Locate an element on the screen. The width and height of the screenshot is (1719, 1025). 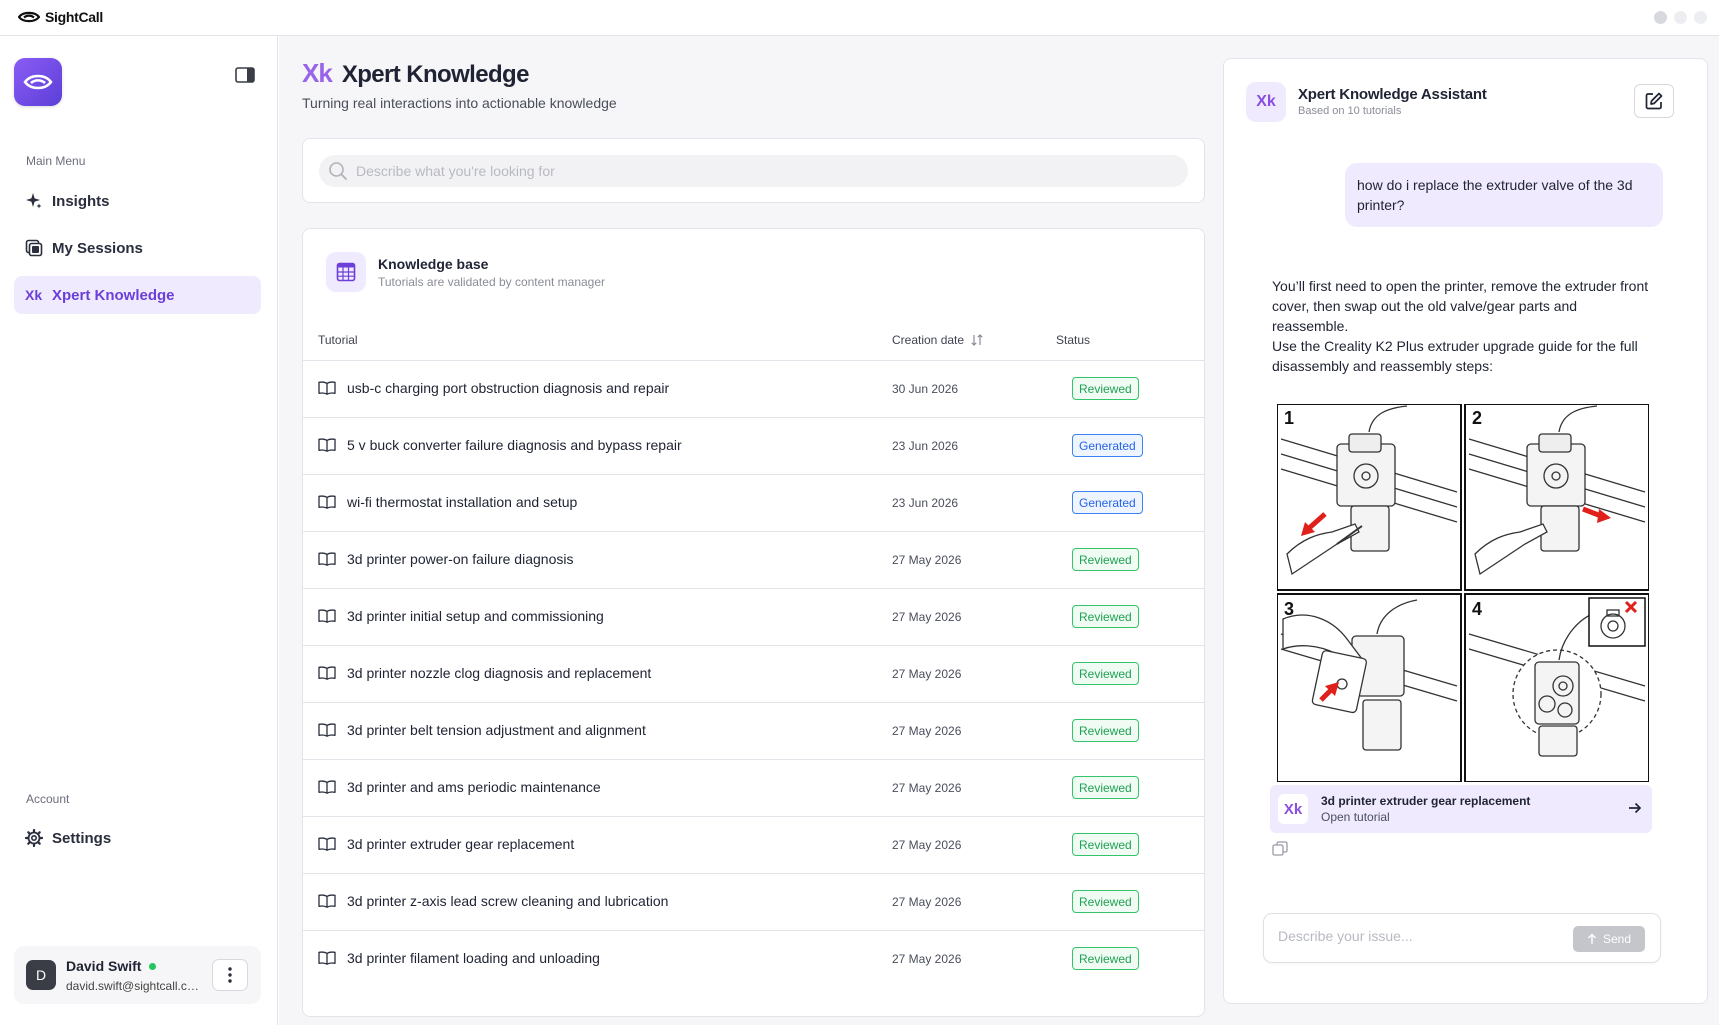
window-controls is located at coordinates (1680, 17).